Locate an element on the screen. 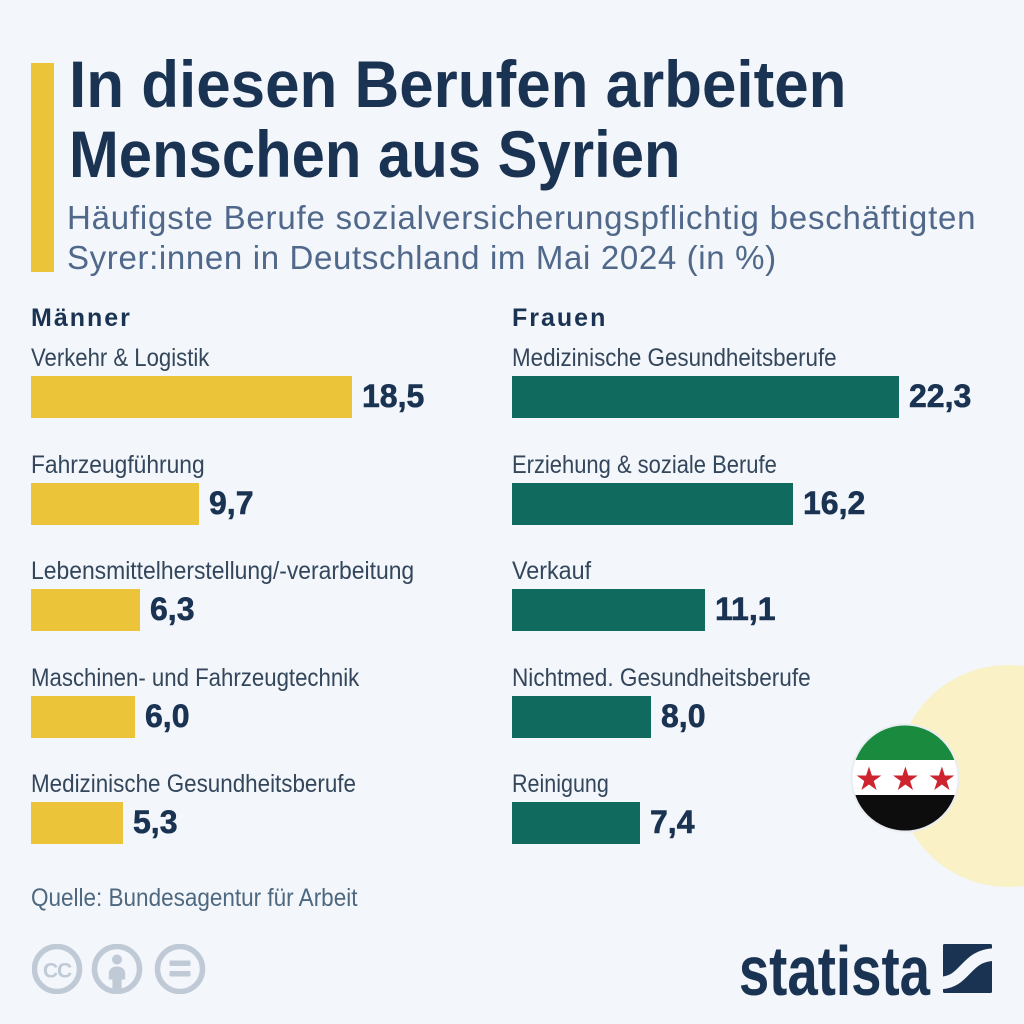 The width and height of the screenshot is (1024, 1024). svg-text: CC is located at coordinates (57, 971).